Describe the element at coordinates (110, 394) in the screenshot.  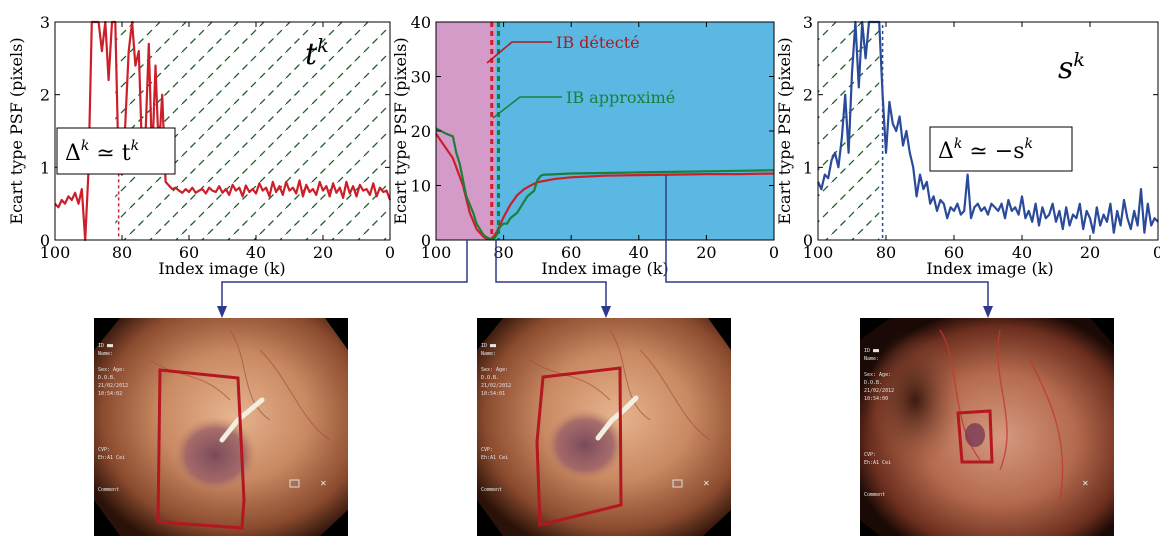
I see `overlay-text: 10:54:02` at that location.